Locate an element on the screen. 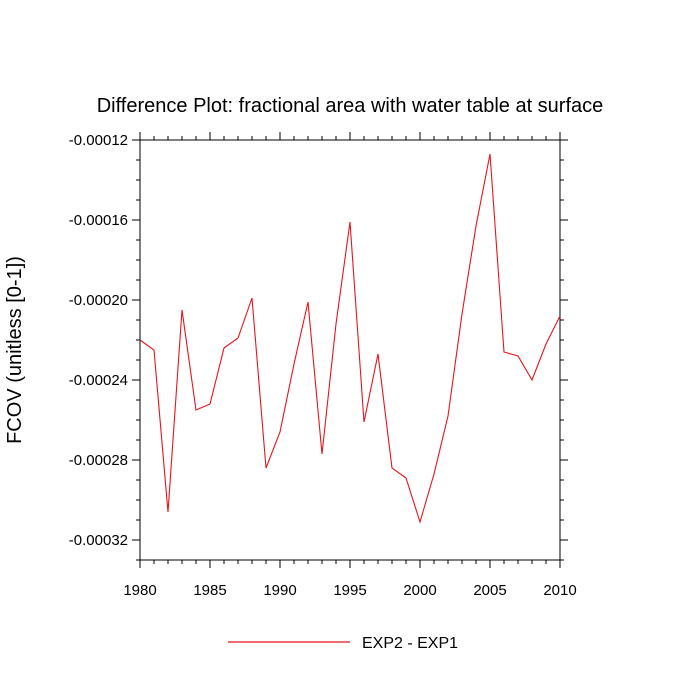 This screenshot has width=700, height=700. x-tick-label: 1985 is located at coordinates (209, 590).